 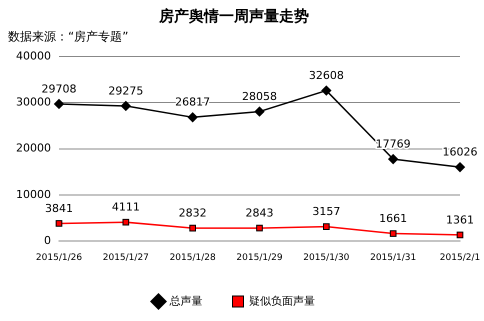 I want to click on x-tick-label: 2015/1/26, so click(x=59, y=257).